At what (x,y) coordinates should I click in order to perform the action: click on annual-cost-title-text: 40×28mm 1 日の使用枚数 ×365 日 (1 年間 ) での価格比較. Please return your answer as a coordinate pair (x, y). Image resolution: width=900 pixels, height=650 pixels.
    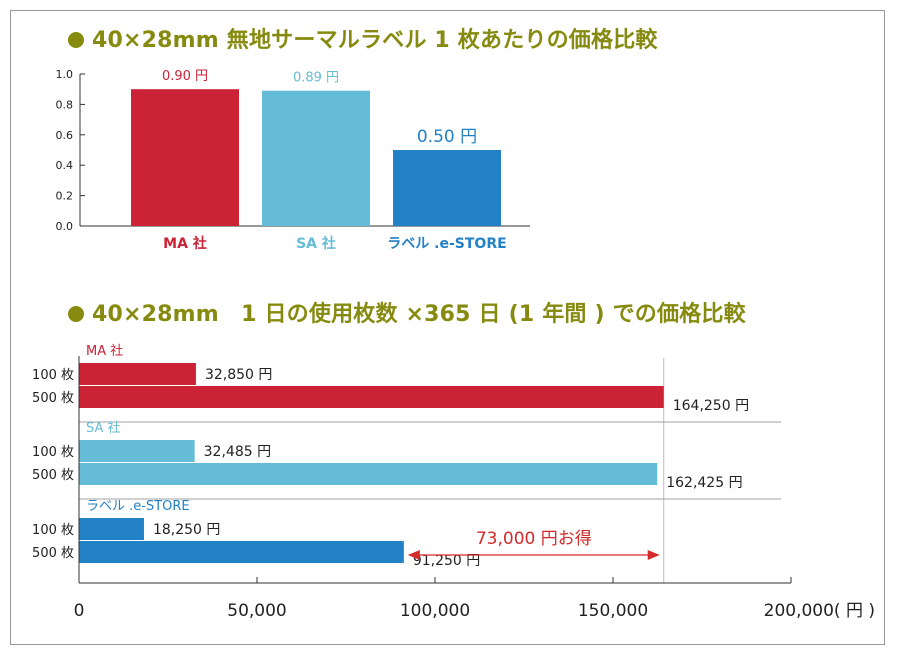
    Looking at the image, I should click on (419, 314).